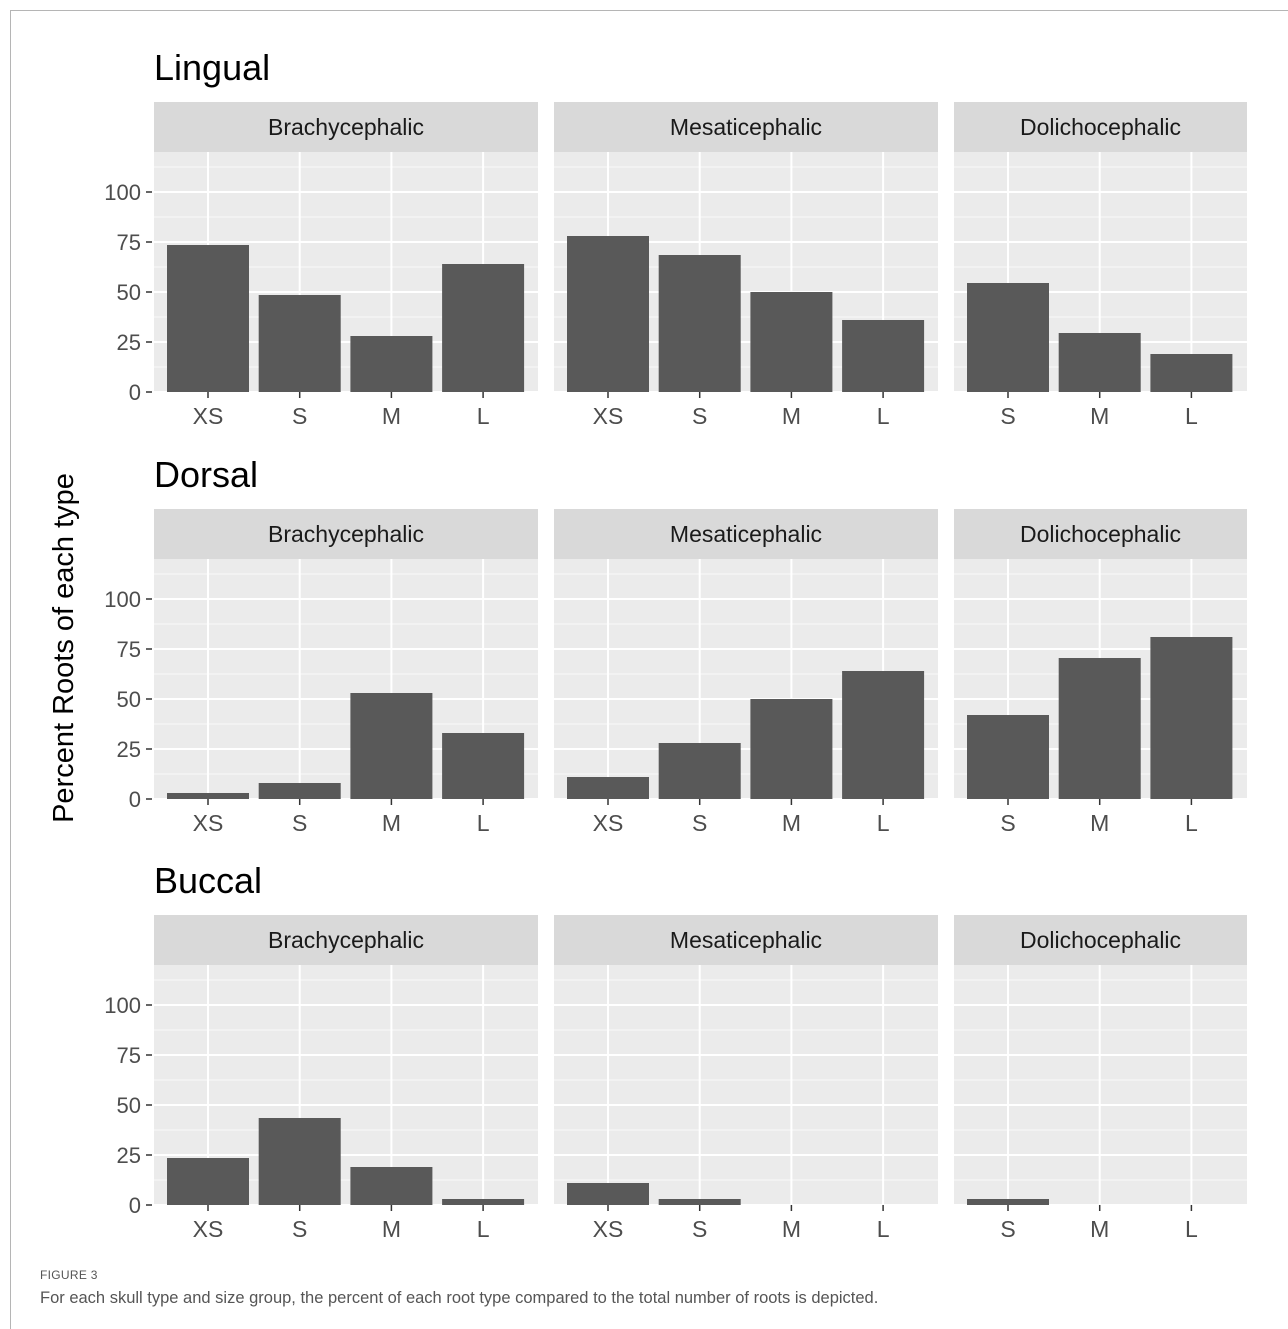  Describe the element at coordinates (608, 788) in the screenshot. I see `bar-dorsal-mesaticephalic-xs` at that location.